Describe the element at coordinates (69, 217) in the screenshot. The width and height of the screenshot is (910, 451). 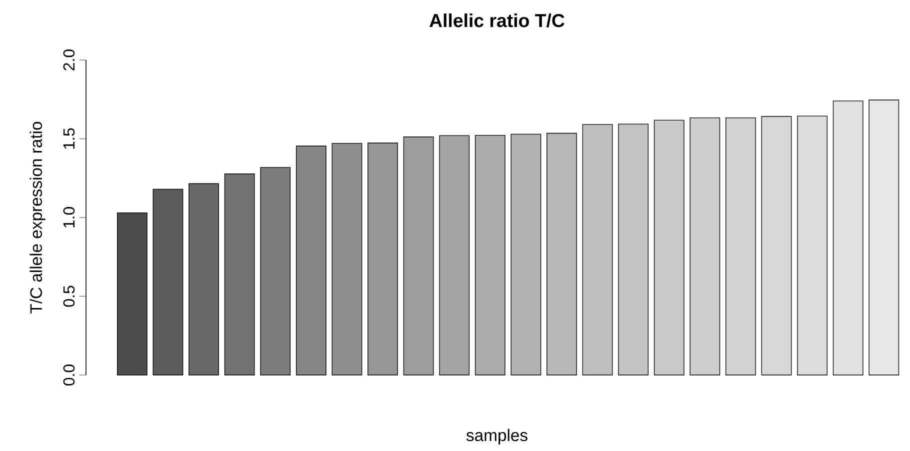
I see `y-tick-label: 1.0` at that location.